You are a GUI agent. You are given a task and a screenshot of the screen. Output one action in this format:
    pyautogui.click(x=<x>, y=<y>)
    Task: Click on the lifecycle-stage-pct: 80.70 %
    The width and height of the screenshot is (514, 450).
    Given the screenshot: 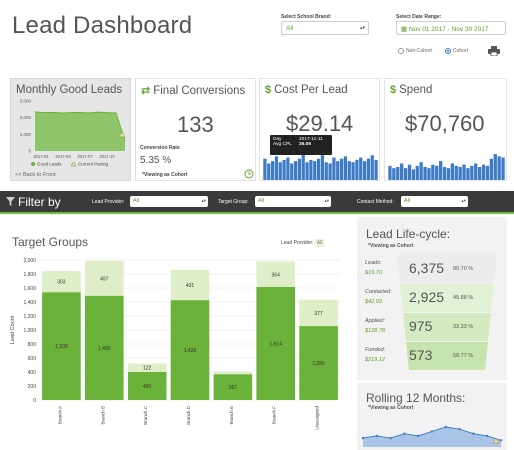 What is the action you would take?
    pyautogui.click(x=463, y=269)
    